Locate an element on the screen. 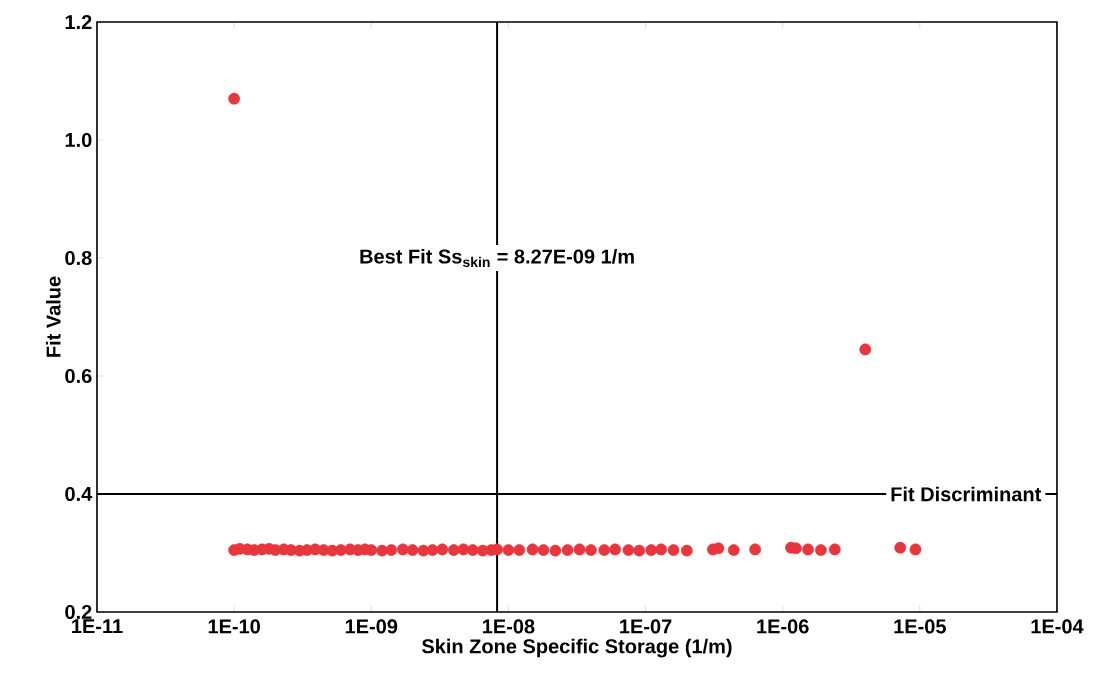 This screenshot has height=681, width=1101. y-tick-label: 0.4 is located at coordinates (79, 494).